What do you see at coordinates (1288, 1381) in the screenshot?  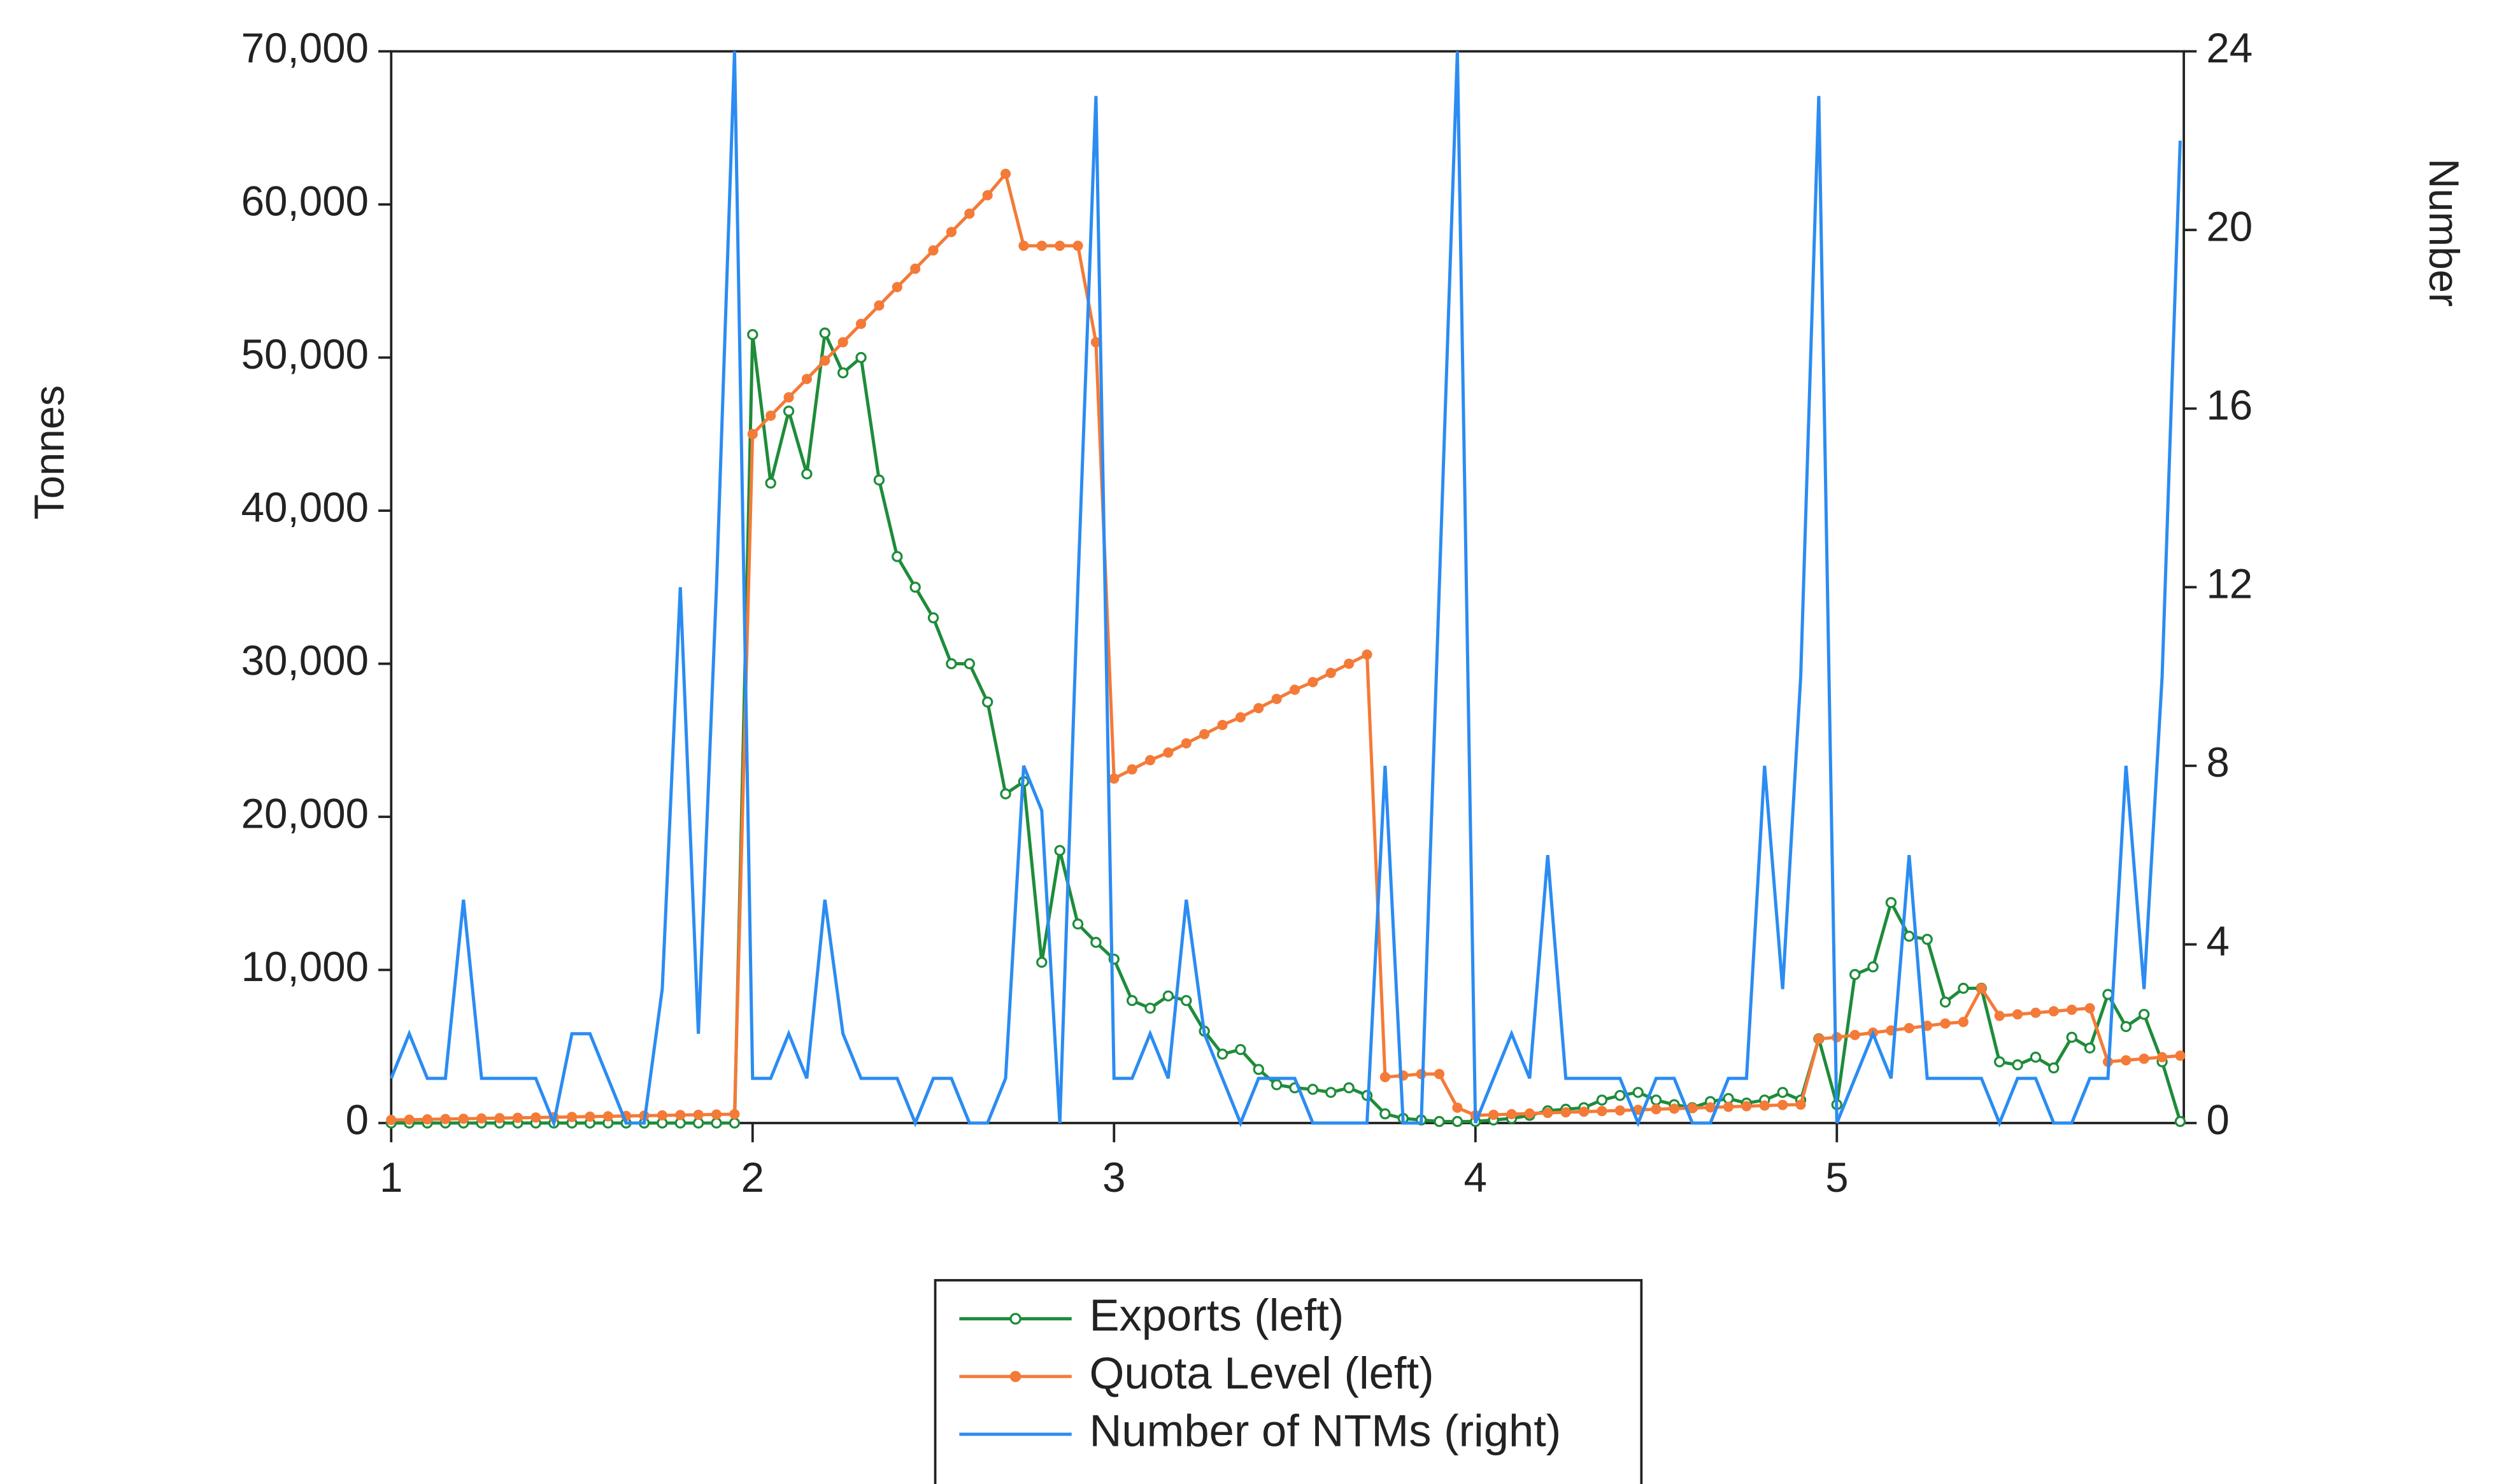 I see `legend-box` at bounding box center [1288, 1381].